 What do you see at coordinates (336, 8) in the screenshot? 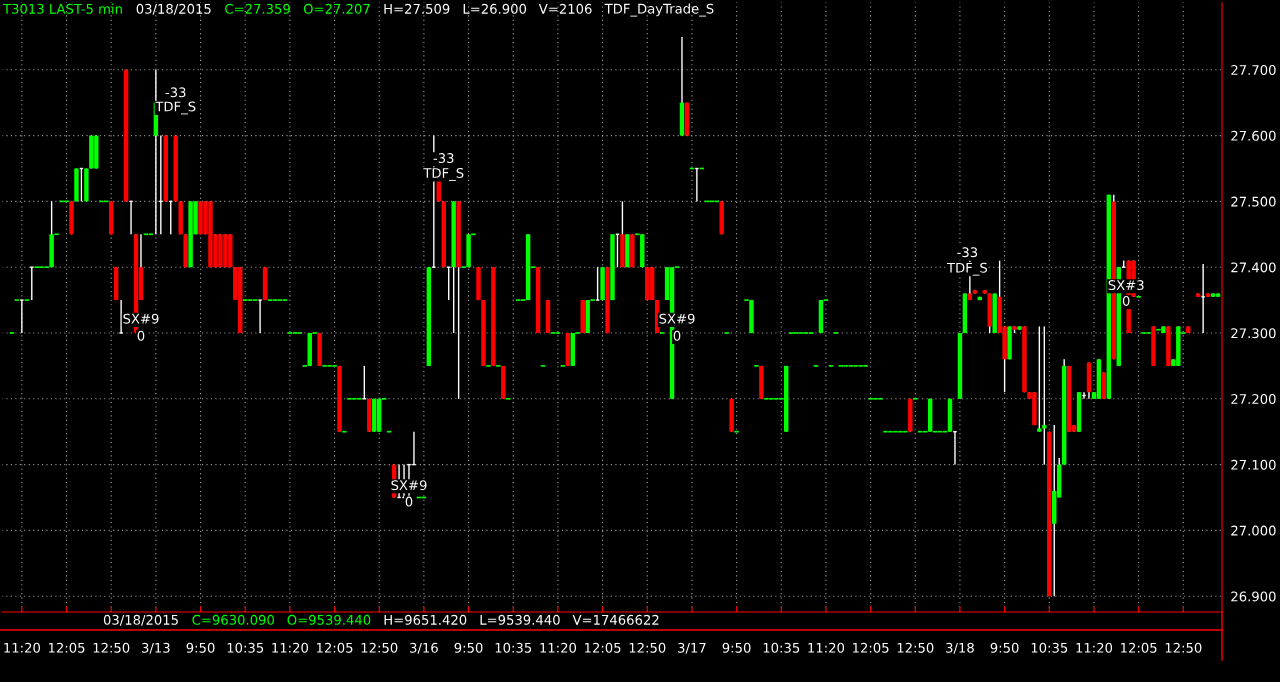
I see `annotation: O=27.207` at bounding box center [336, 8].